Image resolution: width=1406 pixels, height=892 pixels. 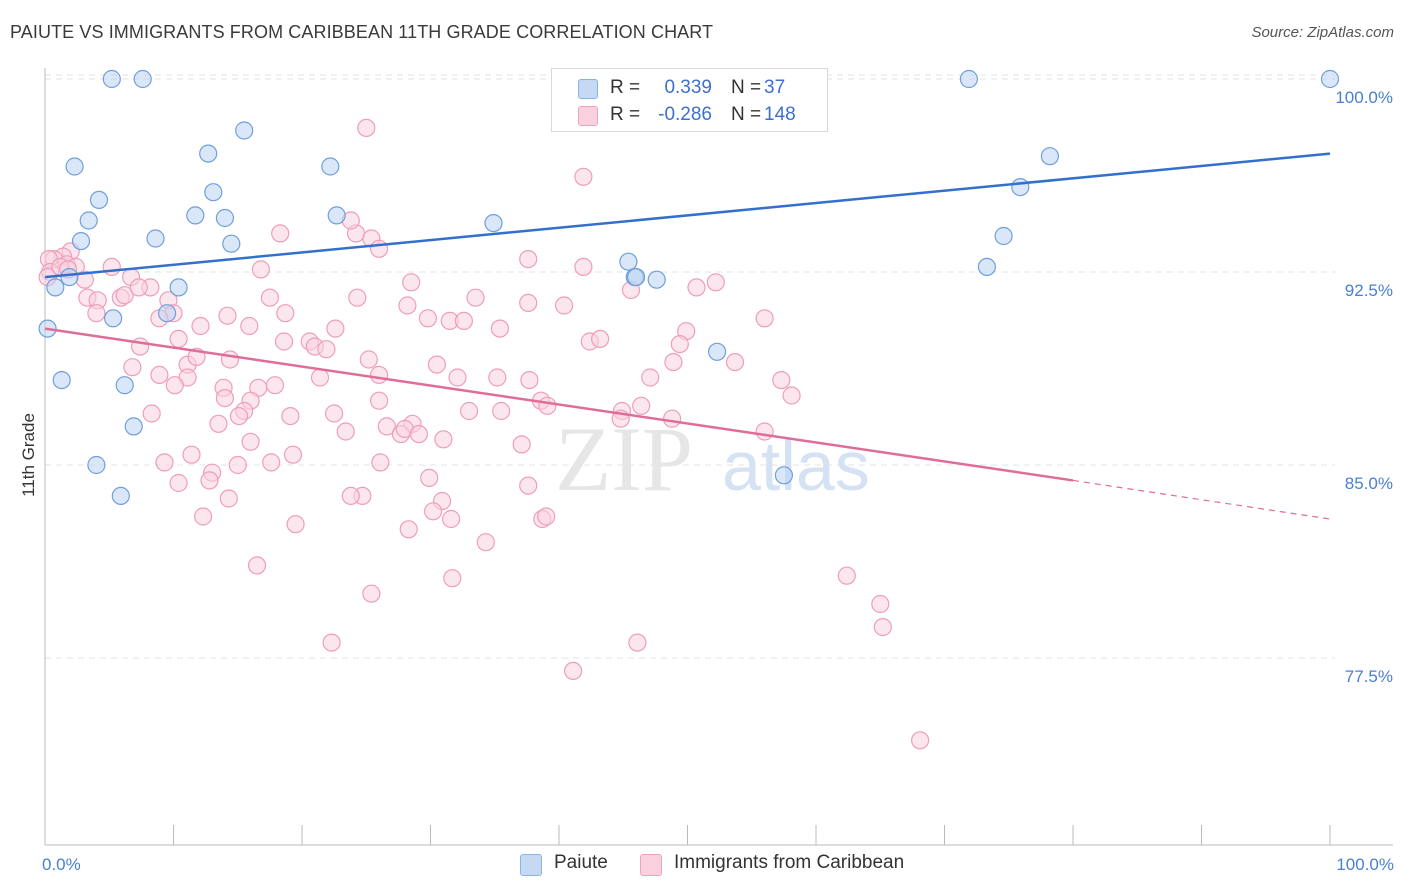 I want to click on x-tick-label: 100.0%, so click(x=1365, y=864).